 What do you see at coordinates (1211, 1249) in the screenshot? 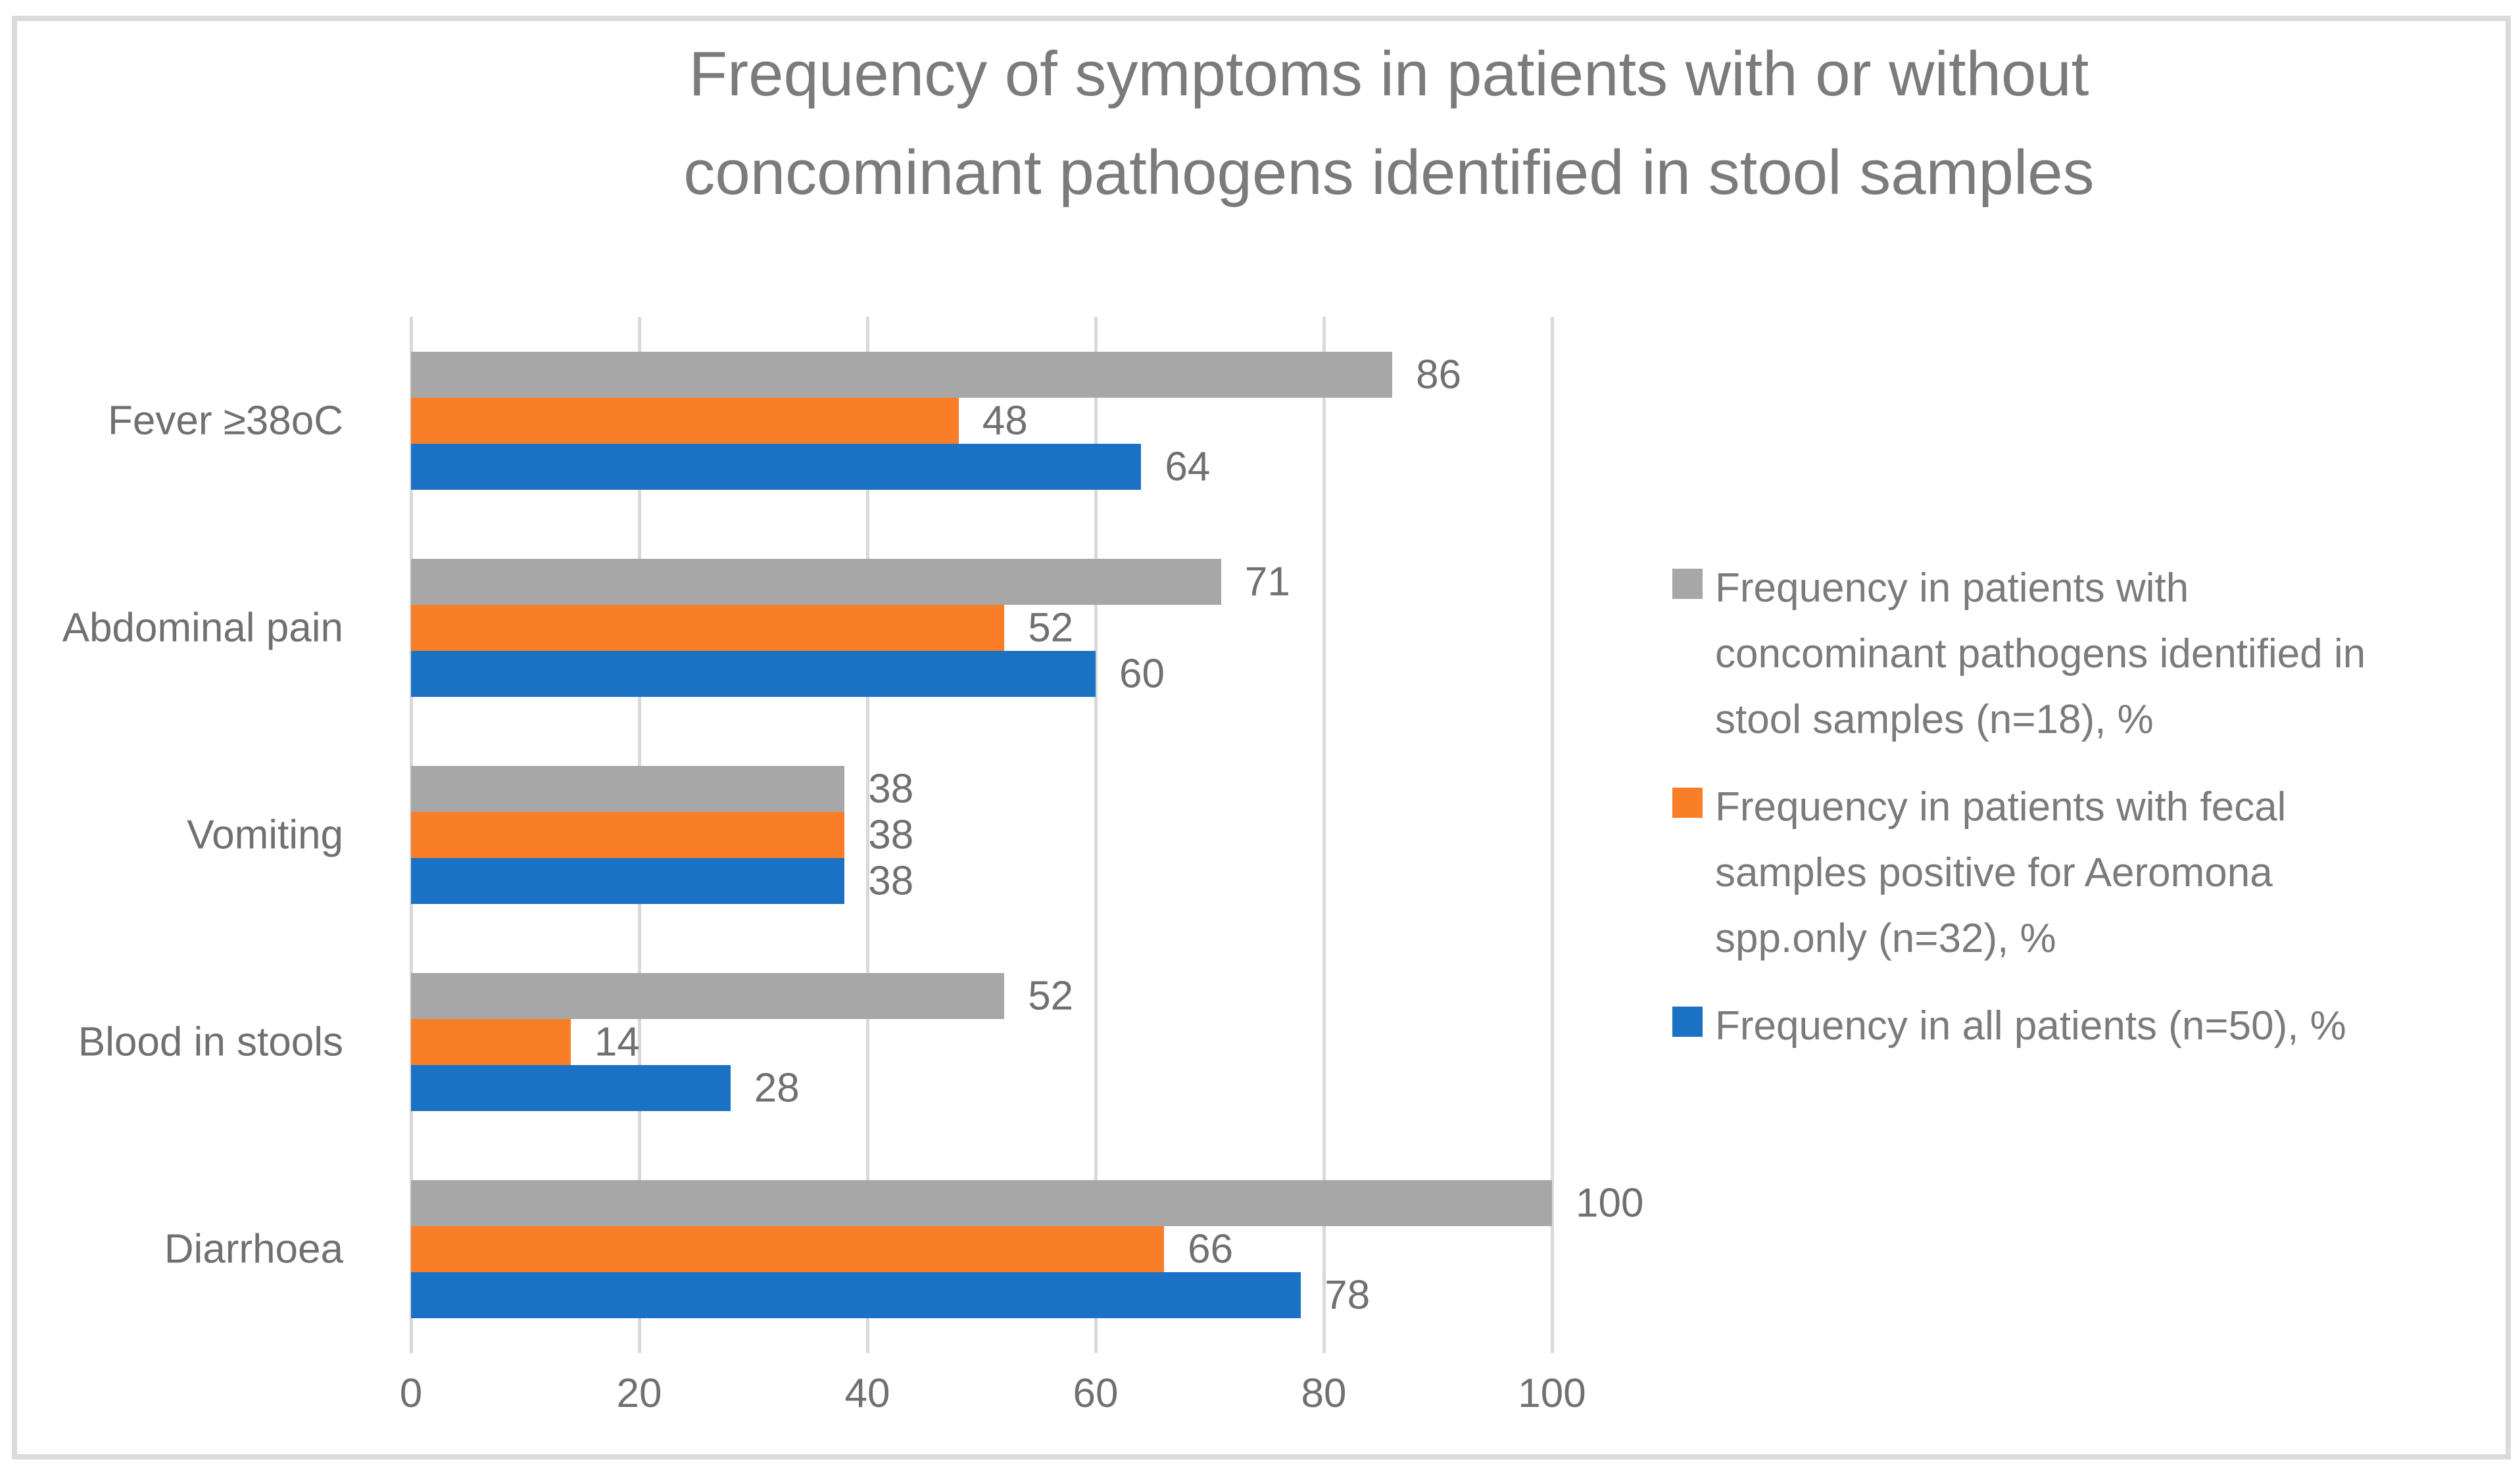
I see `data-label: 66` at bounding box center [1211, 1249].